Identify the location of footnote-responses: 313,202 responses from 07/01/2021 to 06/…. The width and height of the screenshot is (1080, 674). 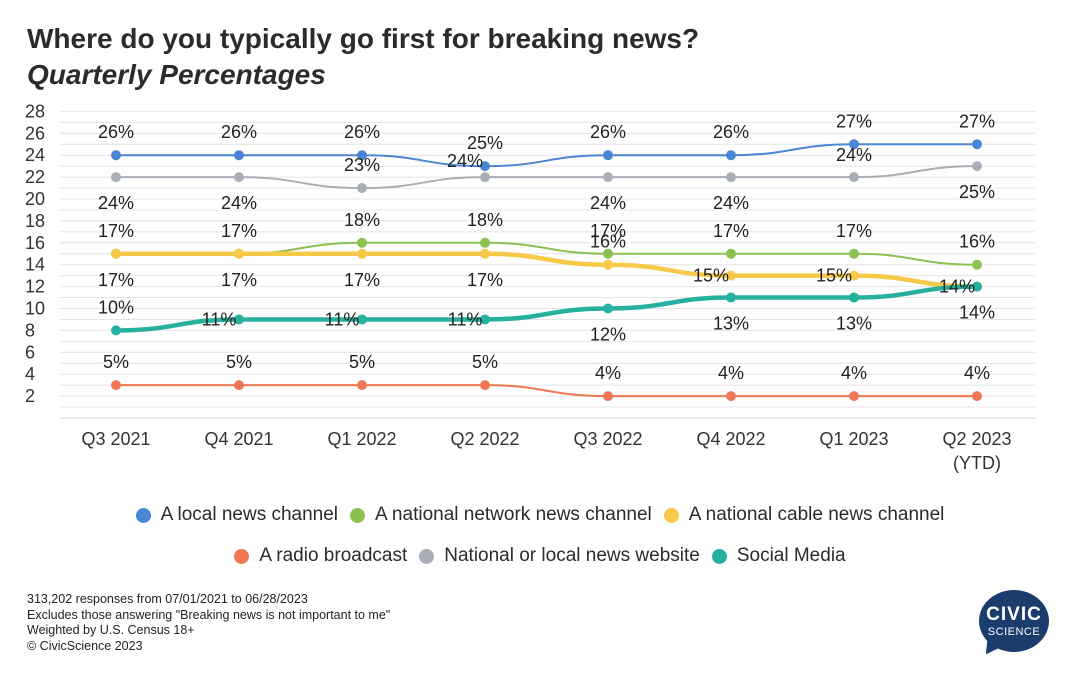
(167, 599).